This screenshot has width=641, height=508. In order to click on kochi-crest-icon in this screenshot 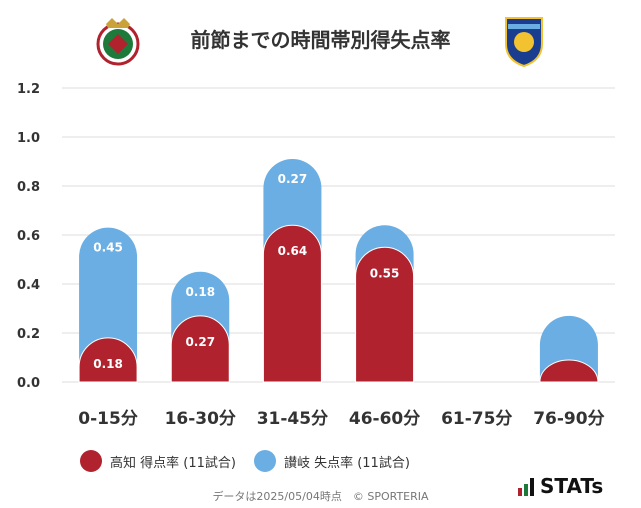, I will do `click(118, 42)`.